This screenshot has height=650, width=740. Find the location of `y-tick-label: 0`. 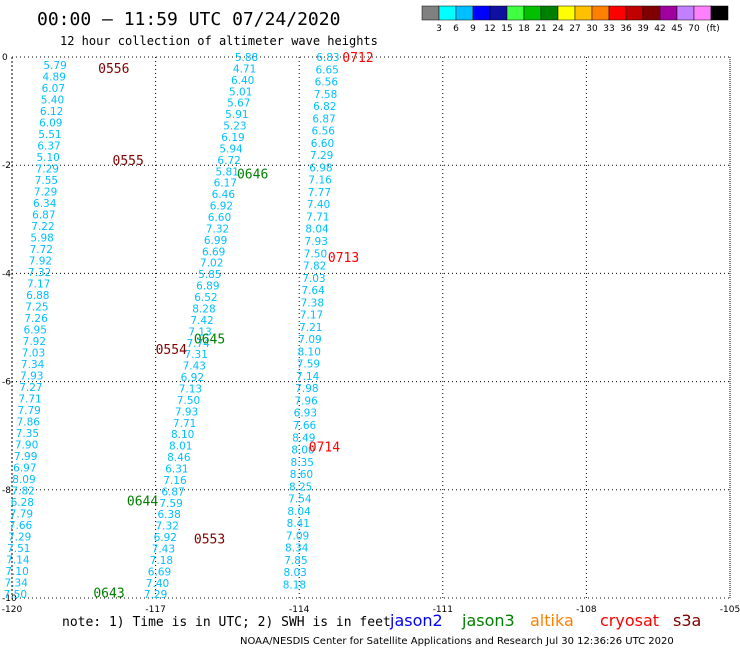

y-tick-label: 0 is located at coordinates (5, 58).